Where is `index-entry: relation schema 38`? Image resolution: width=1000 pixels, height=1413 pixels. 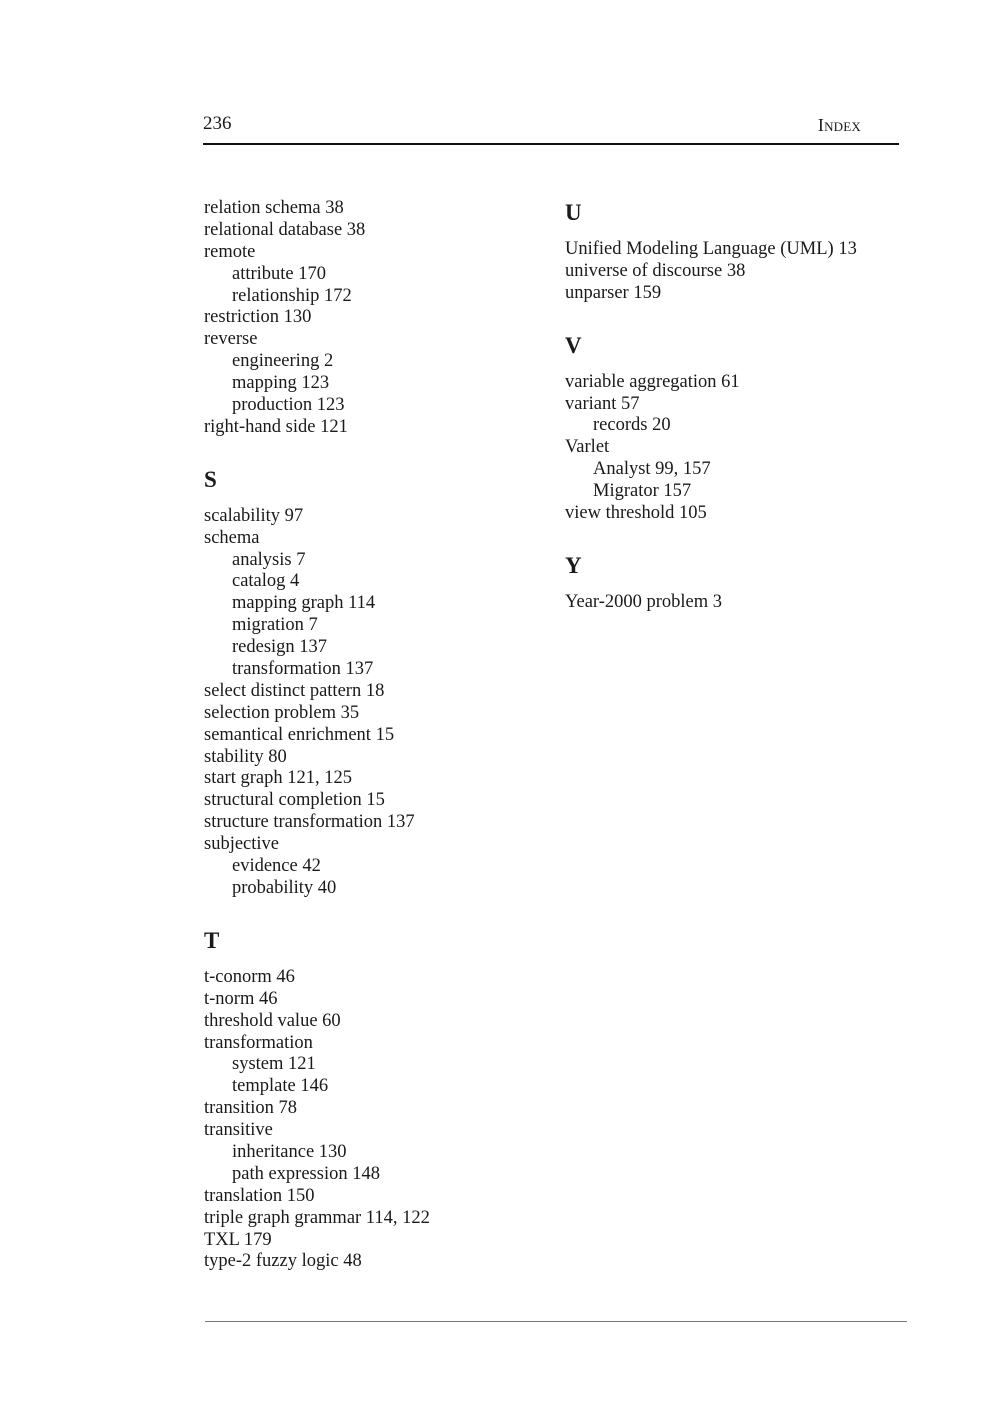 index-entry: relation schema 38 is located at coordinates (274, 208).